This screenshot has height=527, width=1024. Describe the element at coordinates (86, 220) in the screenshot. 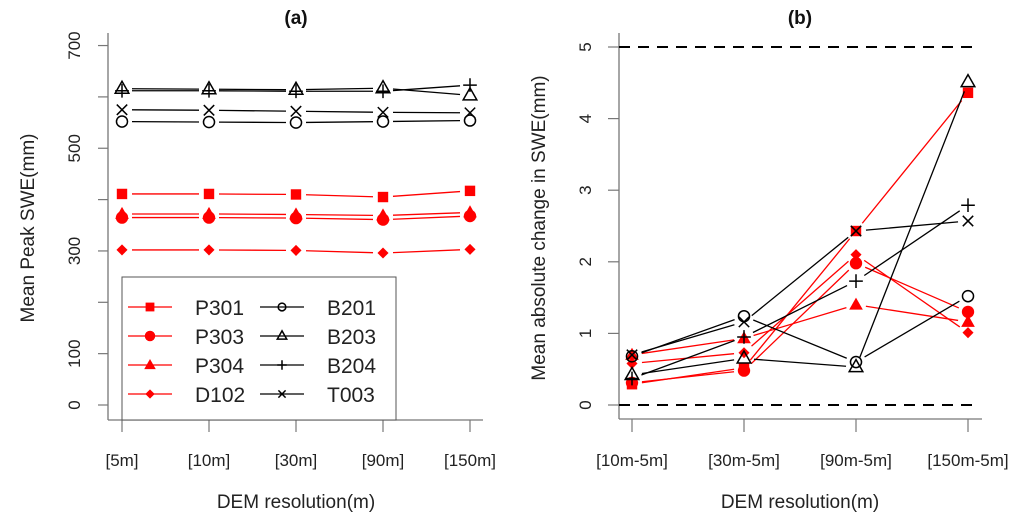

I see `panel-a-y-ticks: 0 100 300 500 700` at that location.